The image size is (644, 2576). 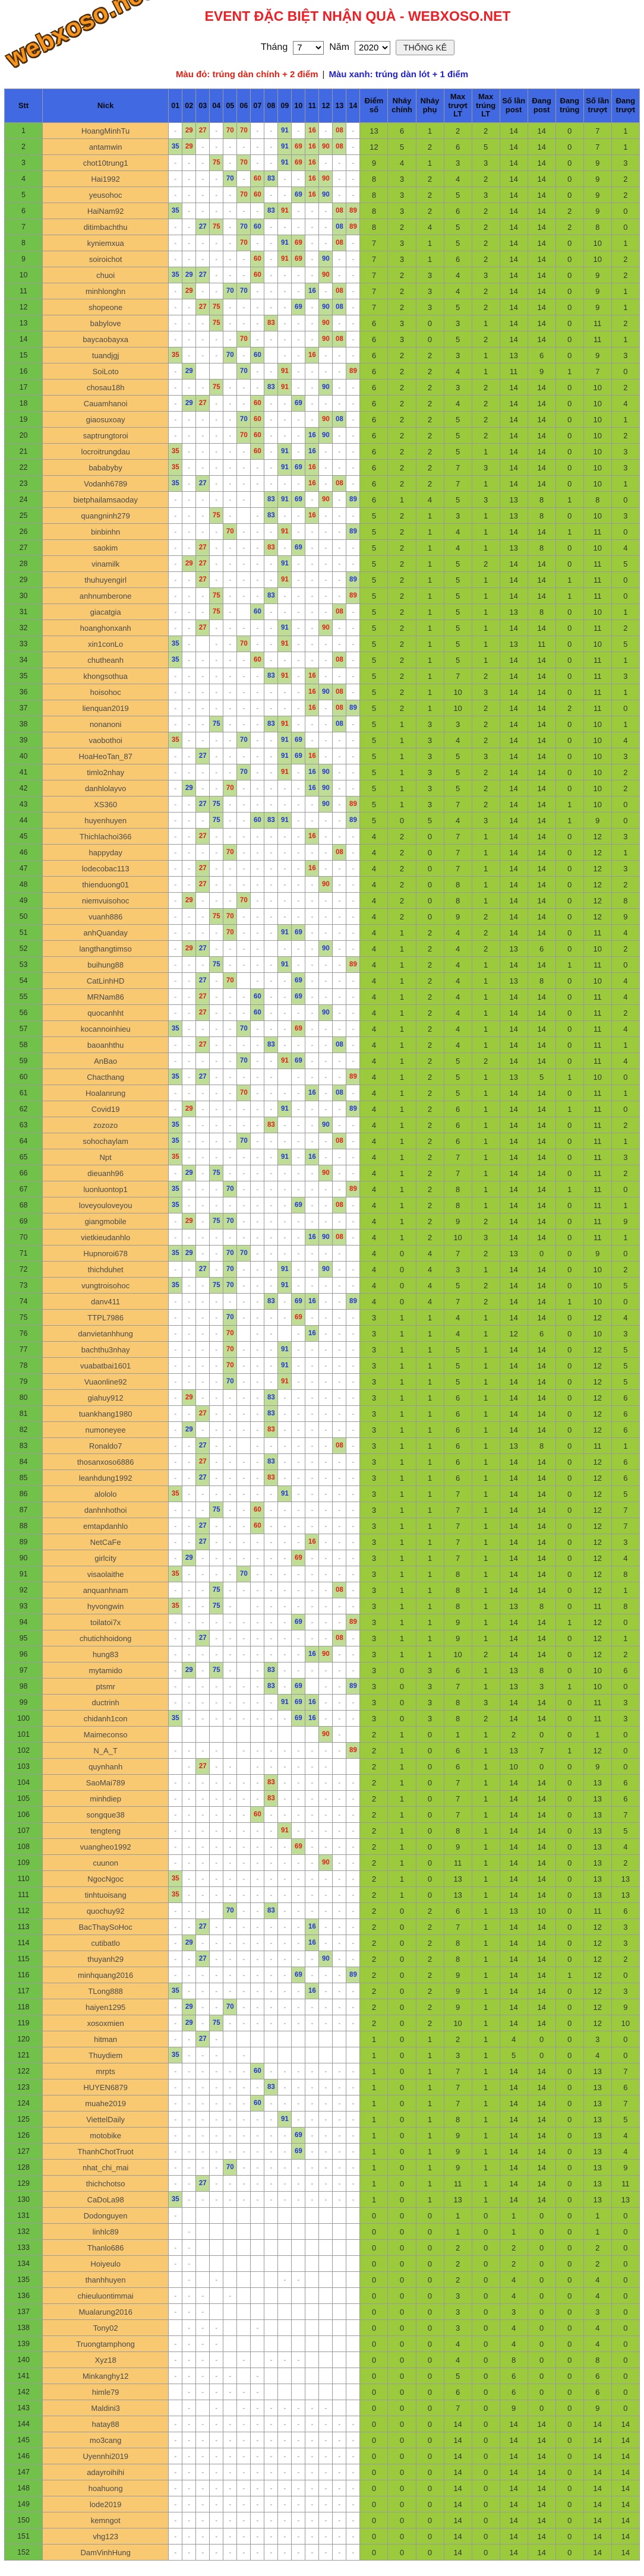 I want to click on stats-button: THỐNG KÊ, so click(x=425, y=47).